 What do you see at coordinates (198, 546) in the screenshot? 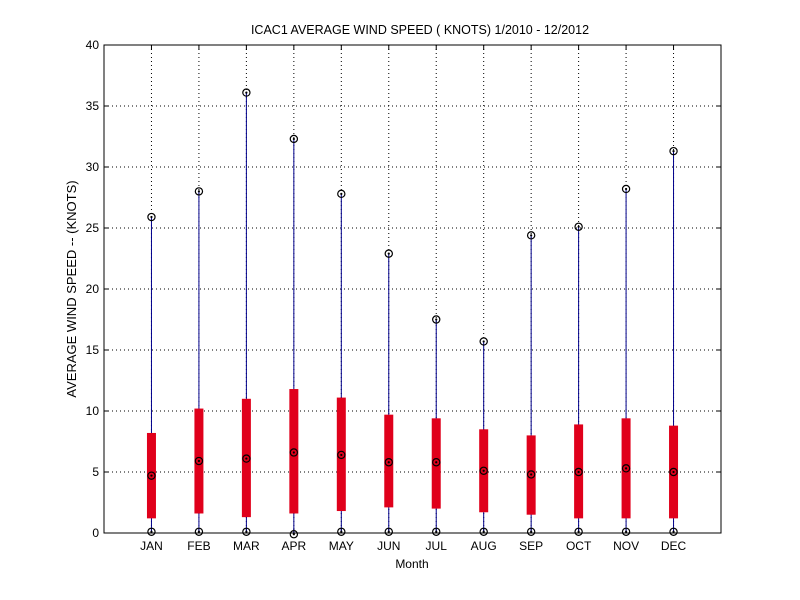
I see `x-tick-label: FEB` at bounding box center [198, 546].